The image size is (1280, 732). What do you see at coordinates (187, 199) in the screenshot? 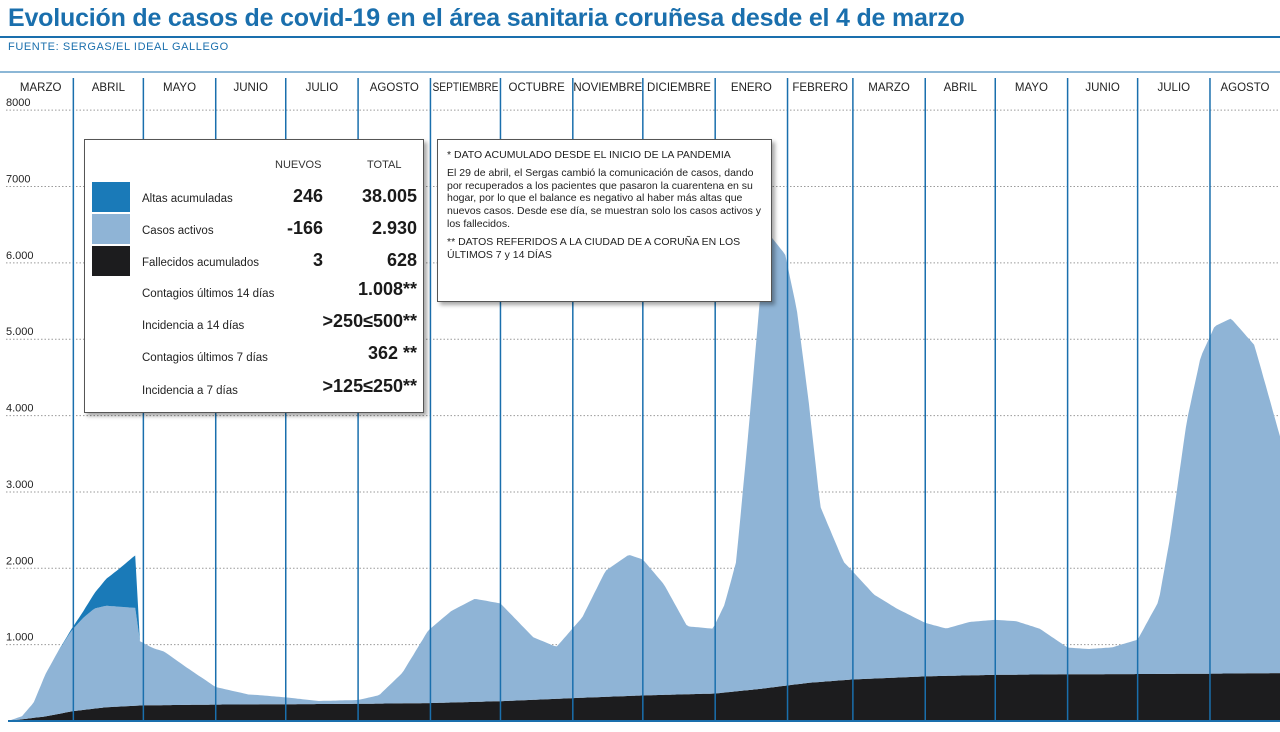
I see `legend-label: Altas acumuladas` at bounding box center [187, 199].